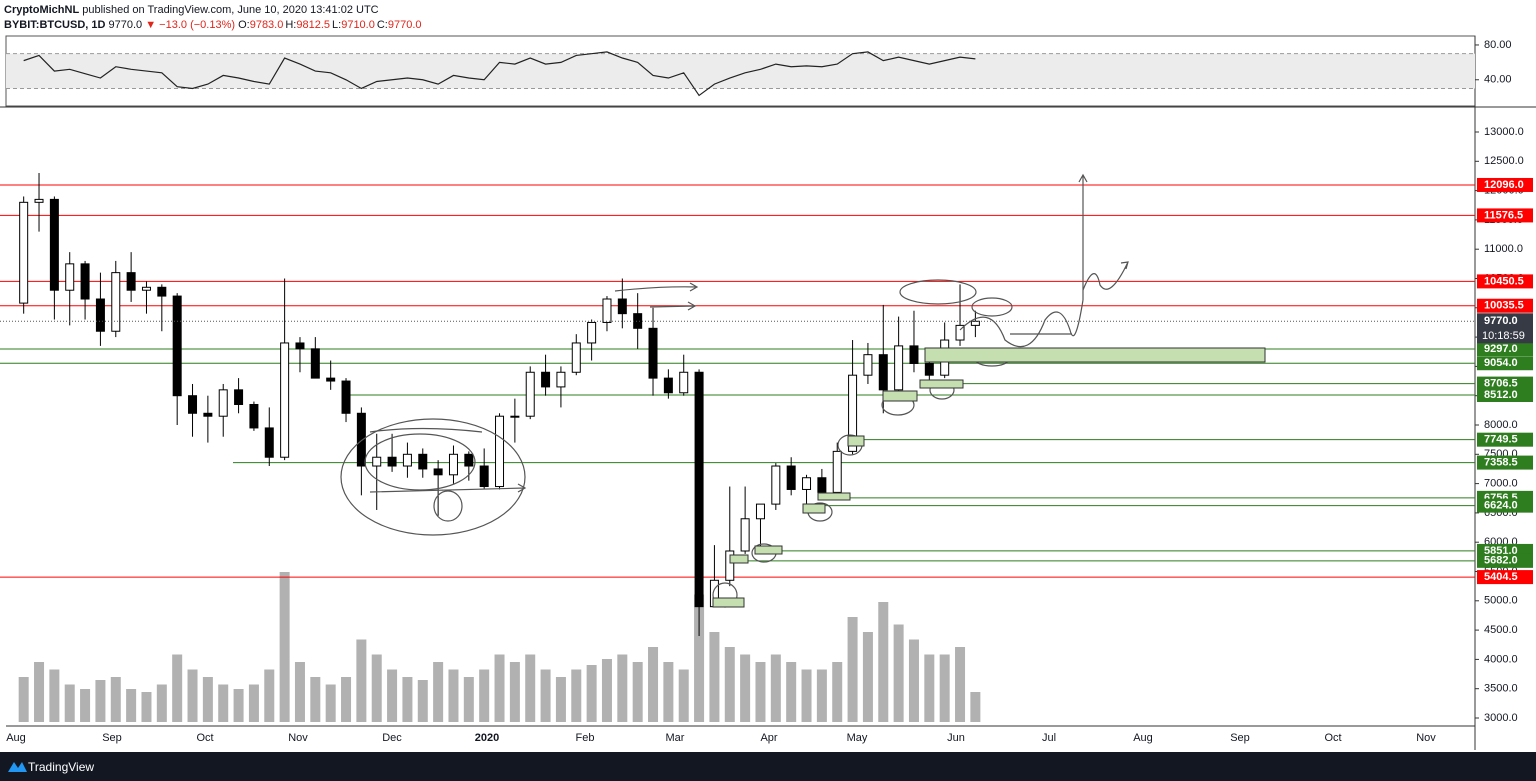 Image resolution: width=1536 pixels, height=781 pixels. What do you see at coordinates (17, 767) in the screenshot?
I see `logo` at bounding box center [17, 767].